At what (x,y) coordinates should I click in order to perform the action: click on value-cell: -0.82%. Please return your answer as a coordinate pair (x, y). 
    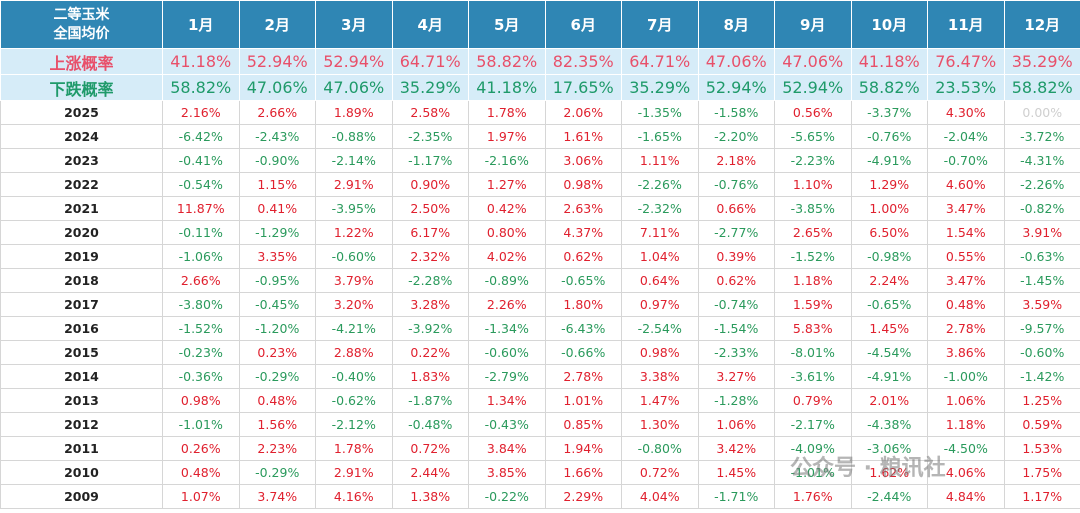
    Looking at the image, I should click on (1041, 208).